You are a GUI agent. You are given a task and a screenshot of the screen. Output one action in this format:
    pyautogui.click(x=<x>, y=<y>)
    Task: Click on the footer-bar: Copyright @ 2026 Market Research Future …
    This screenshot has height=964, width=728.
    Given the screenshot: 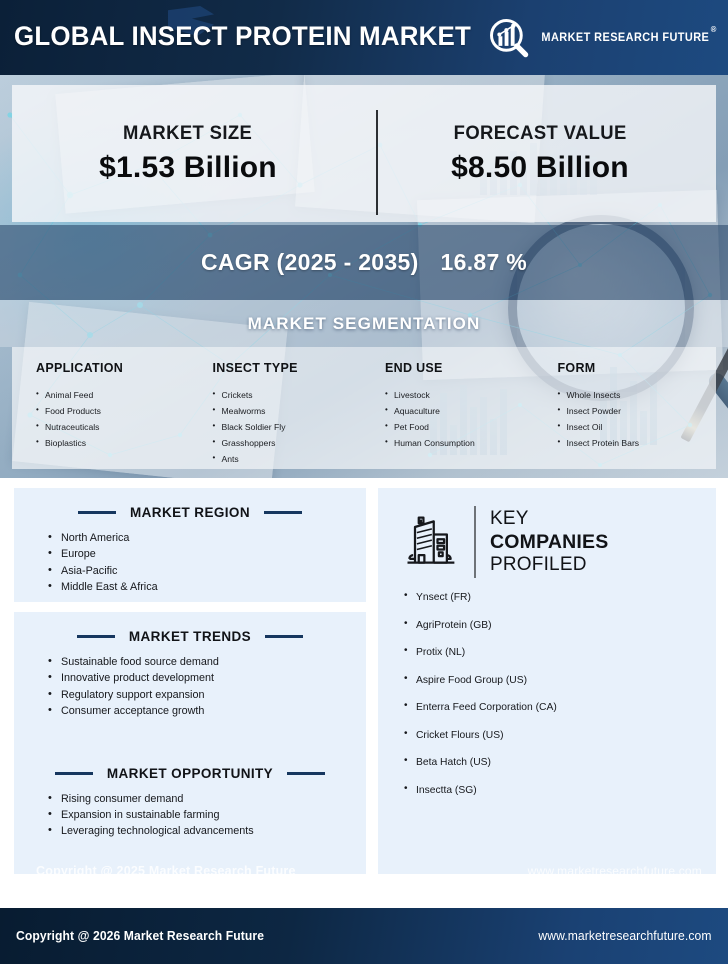 What is the action you would take?
    pyautogui.click(x=364, y=936)
    